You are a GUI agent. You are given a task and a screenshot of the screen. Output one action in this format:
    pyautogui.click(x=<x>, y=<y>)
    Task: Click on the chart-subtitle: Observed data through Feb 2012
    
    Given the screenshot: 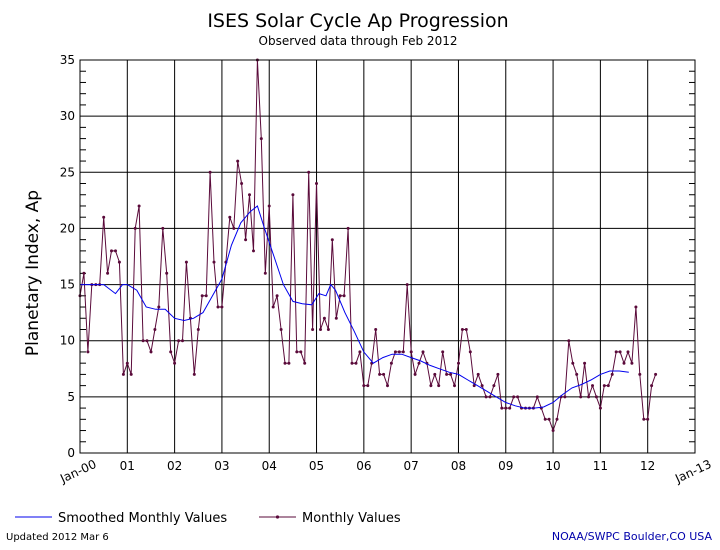 What is the action you would take?
    pyautogui.click(x=358, y=41)
    